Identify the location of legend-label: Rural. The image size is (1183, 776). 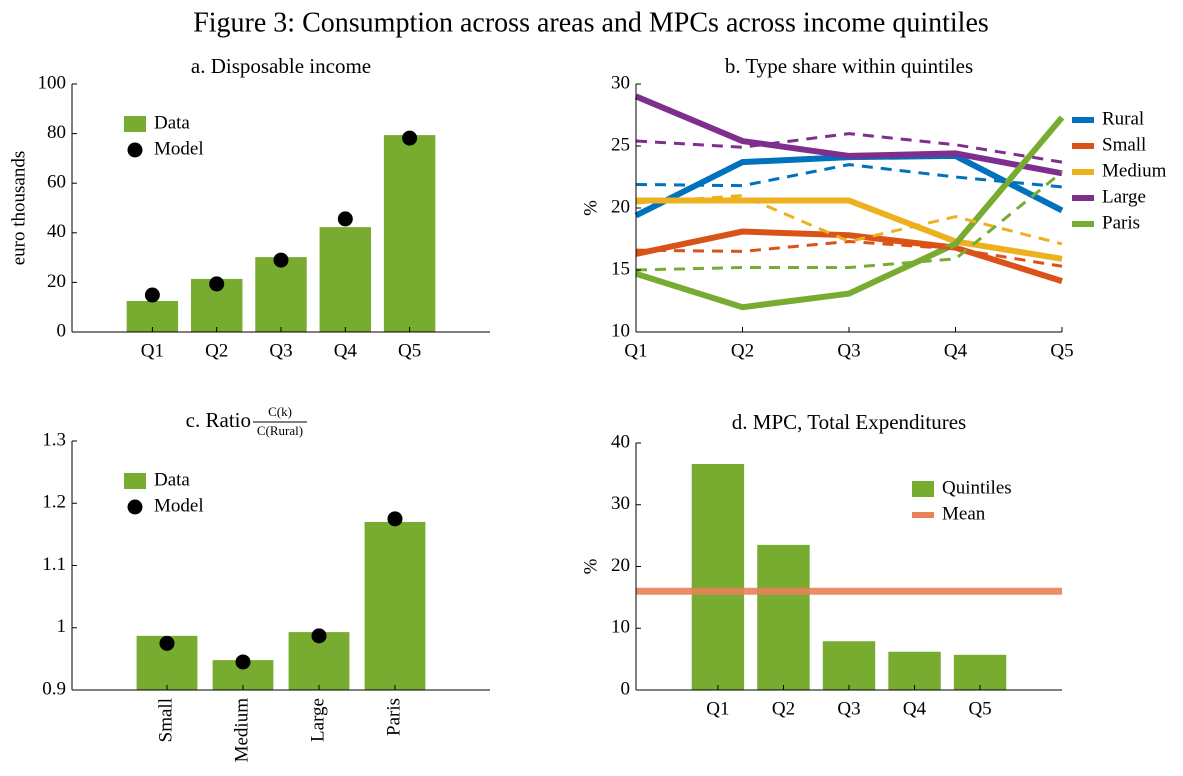
(1123, 118).